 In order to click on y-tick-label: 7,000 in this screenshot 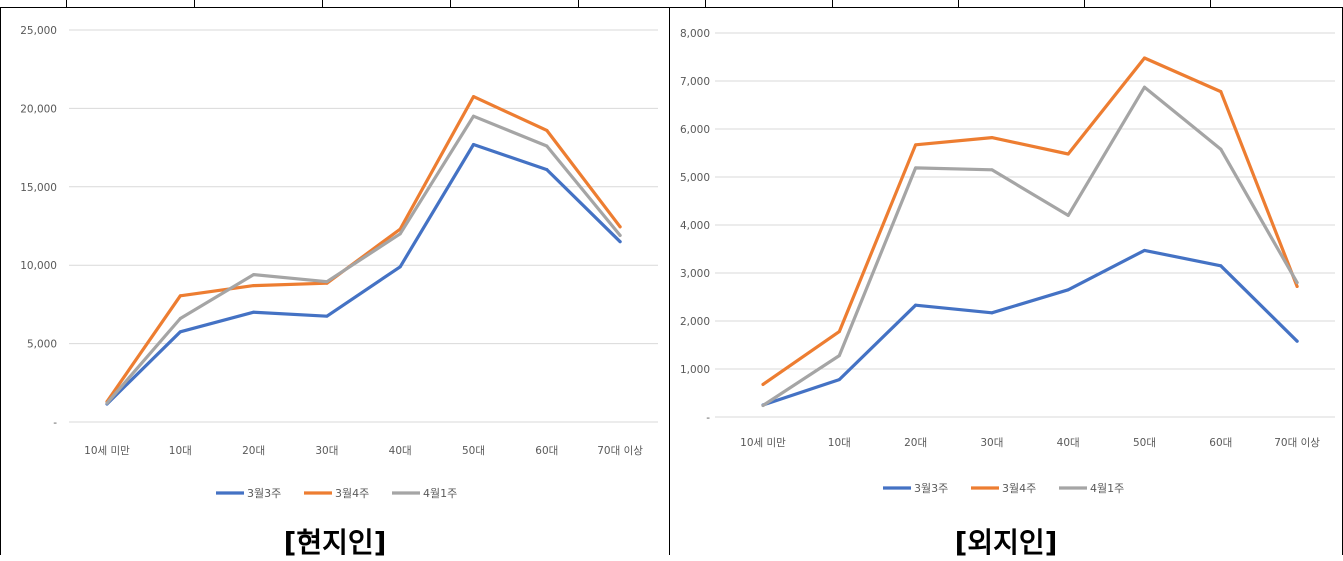, I will do `click(695, 82)`.